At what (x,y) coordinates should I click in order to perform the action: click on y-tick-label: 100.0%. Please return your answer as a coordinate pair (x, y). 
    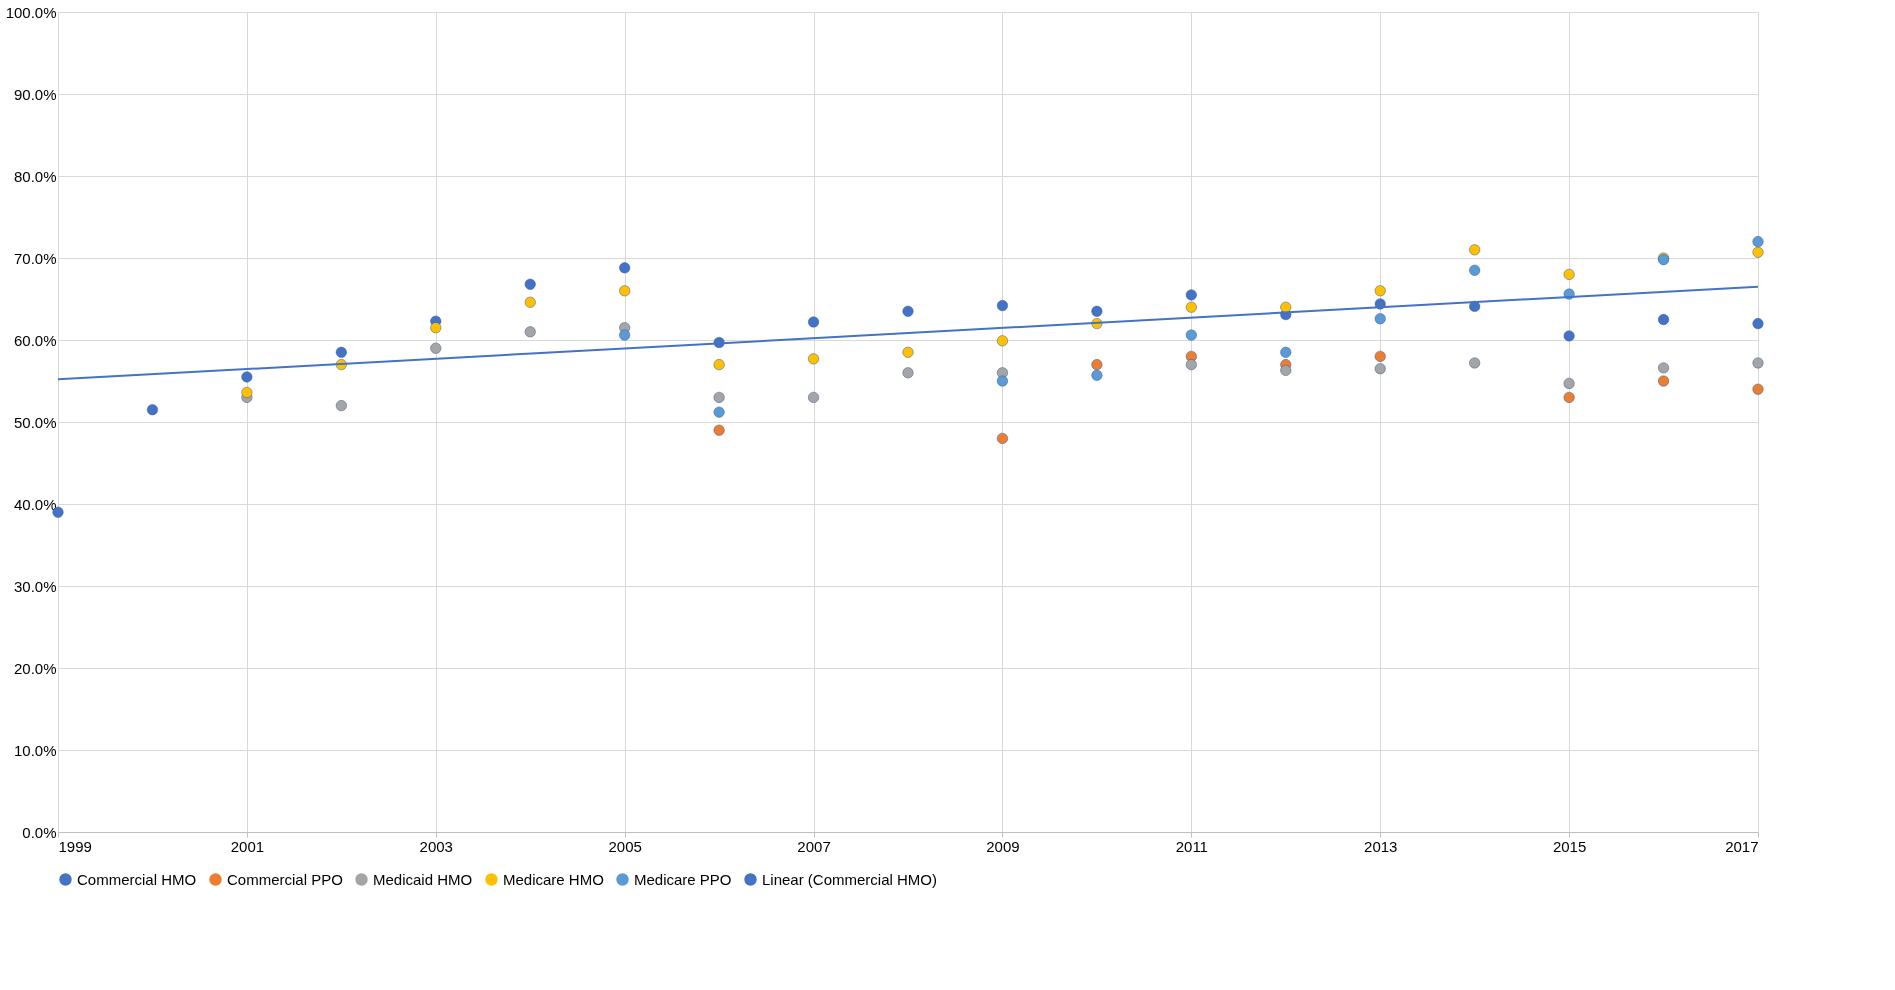
    Looking at the image, I should click on (31, 12).